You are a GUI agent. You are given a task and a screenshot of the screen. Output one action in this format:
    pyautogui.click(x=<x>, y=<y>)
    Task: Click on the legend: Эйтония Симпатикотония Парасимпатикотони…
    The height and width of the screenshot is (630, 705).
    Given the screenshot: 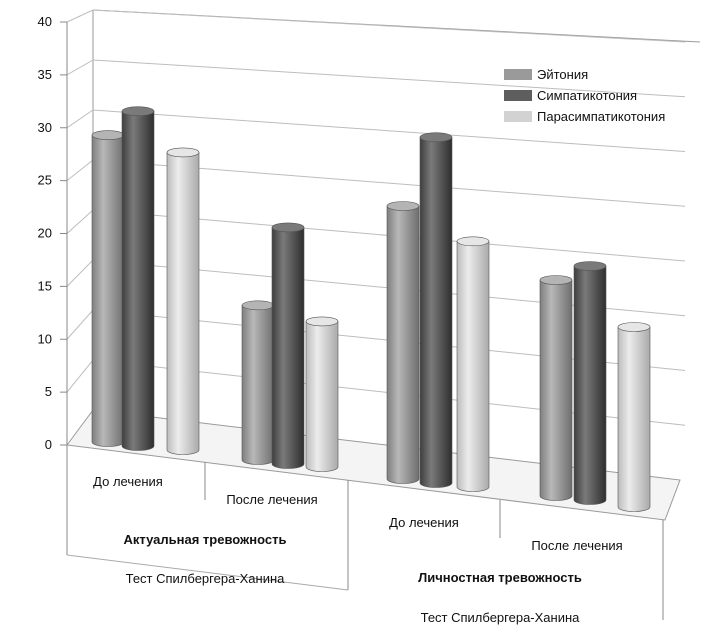 What is the action you would take?
    pyautogui.click(x=584, y=95)
    